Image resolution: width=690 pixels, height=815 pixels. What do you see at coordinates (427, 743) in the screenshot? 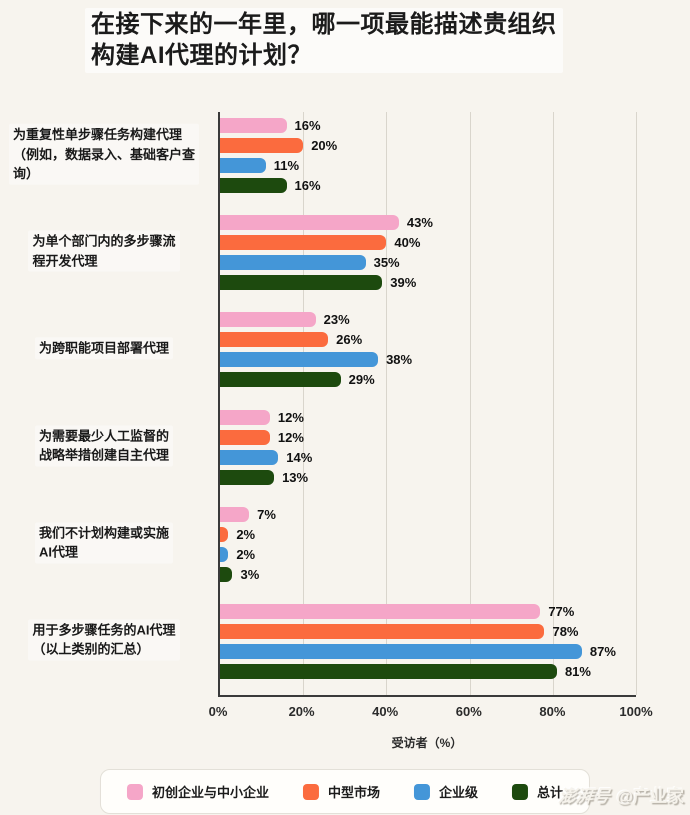
I see `x-axis-label: 受访者（%）` at bounding box center [427, 743].